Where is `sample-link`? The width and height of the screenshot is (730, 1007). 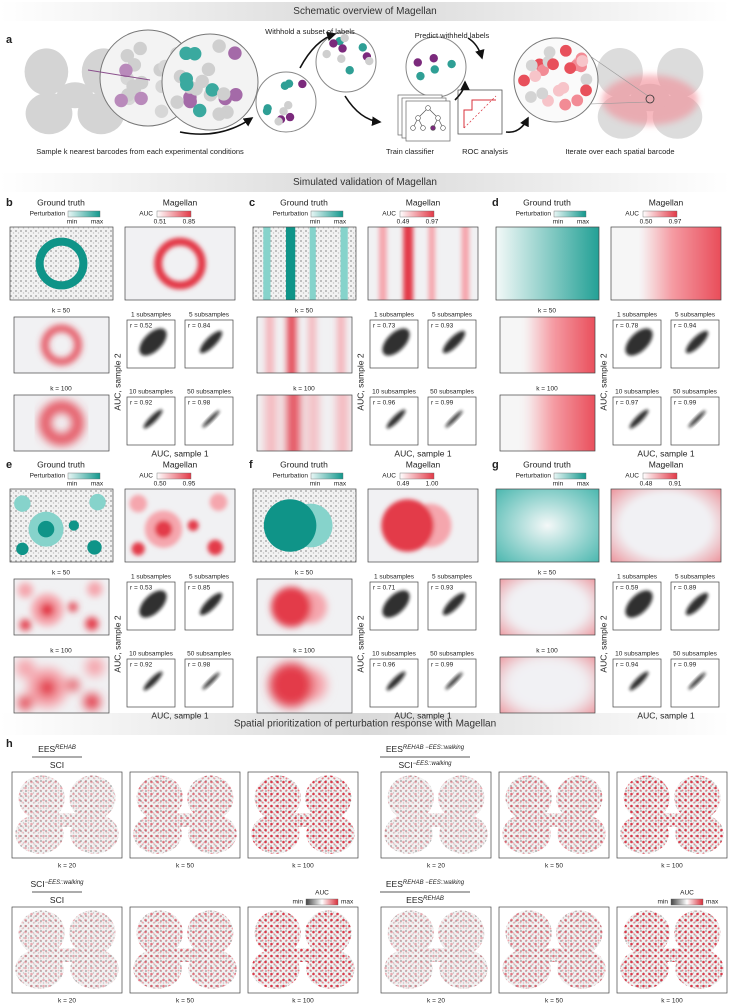
sample-link is located at coordinates (119, 75).